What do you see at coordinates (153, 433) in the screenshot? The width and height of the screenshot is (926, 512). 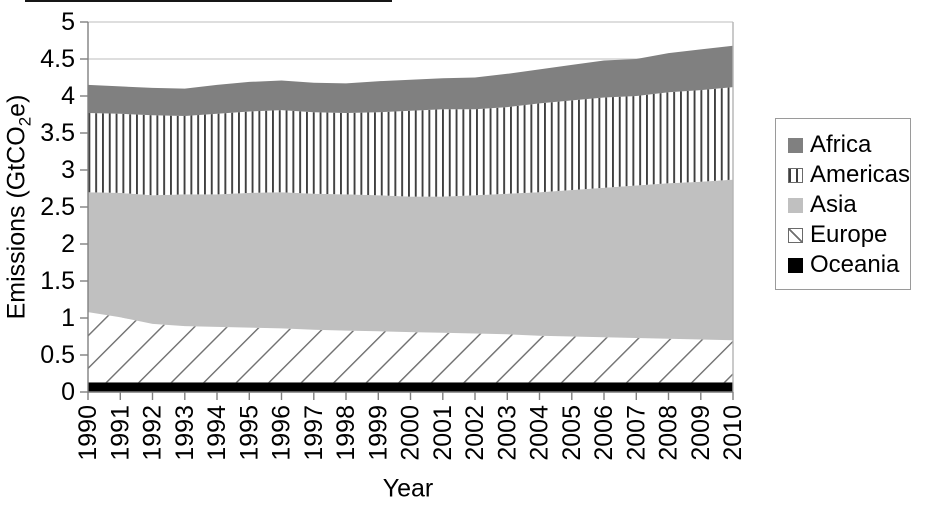 I see `x-tick-label: 1992` at bounding box center [153, 433].